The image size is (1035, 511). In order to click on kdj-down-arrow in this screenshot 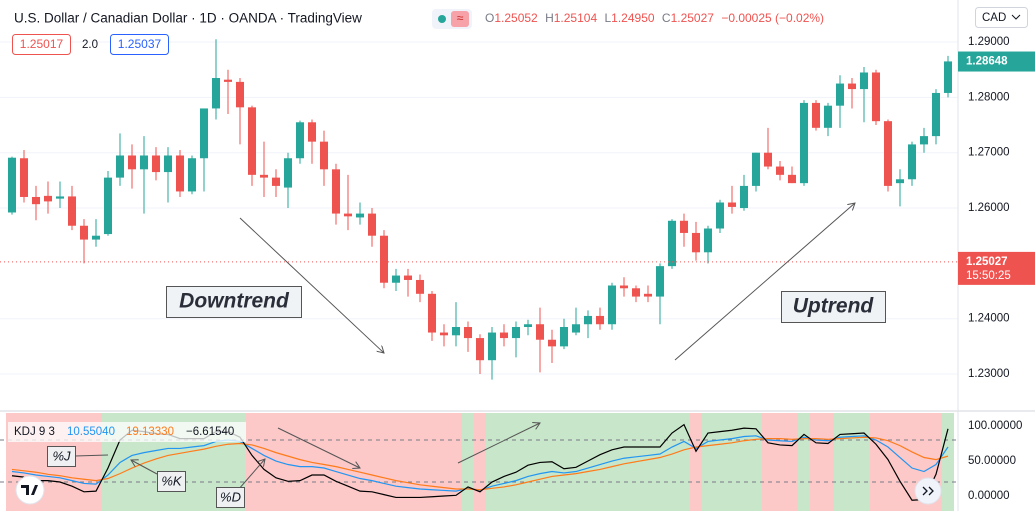, I will do `click(318, 447)`.